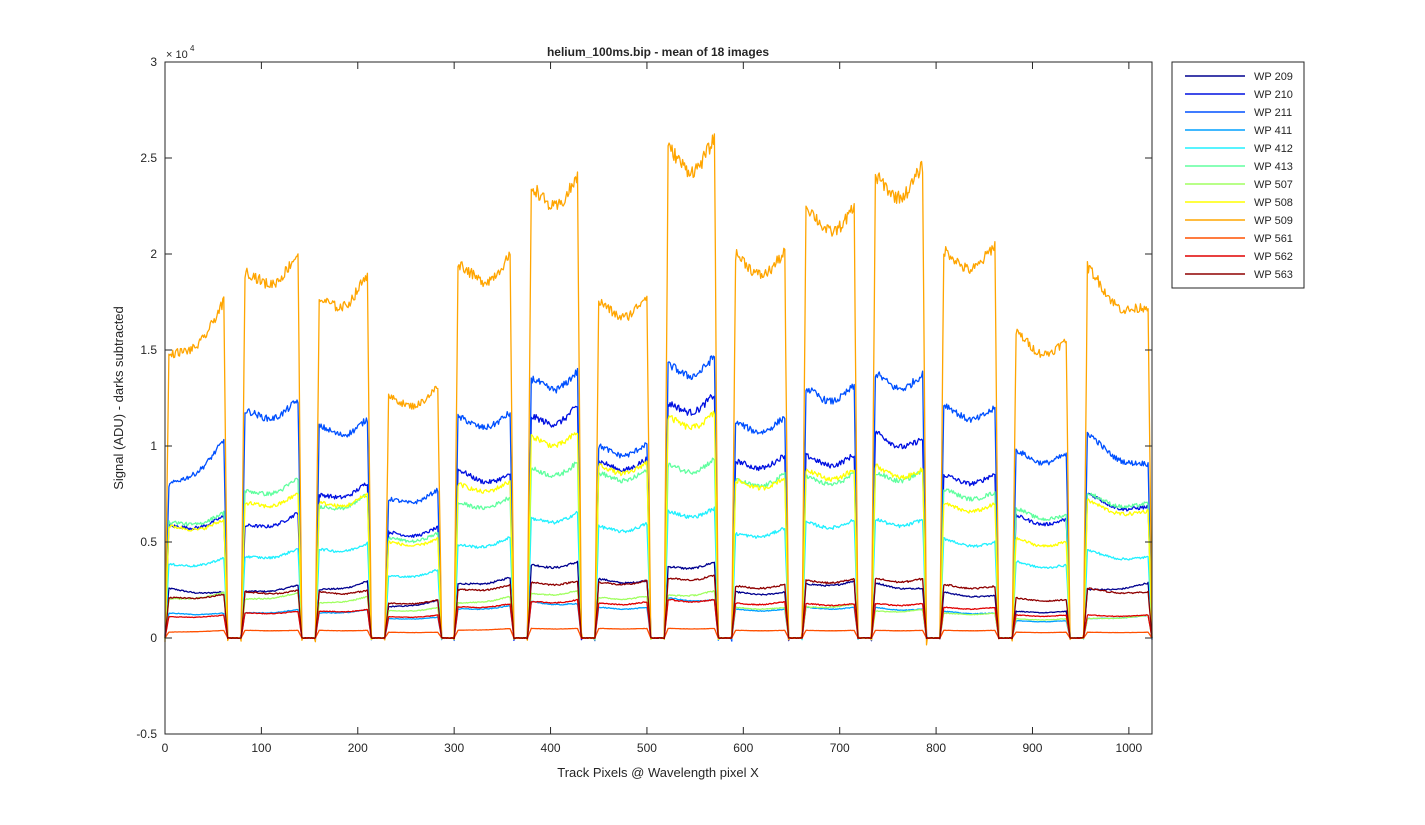 The image size is (1425, 825). Describe the element at coordinates (1273, 203) in the screenshot. I see `legend-label: WP 508` at that location.